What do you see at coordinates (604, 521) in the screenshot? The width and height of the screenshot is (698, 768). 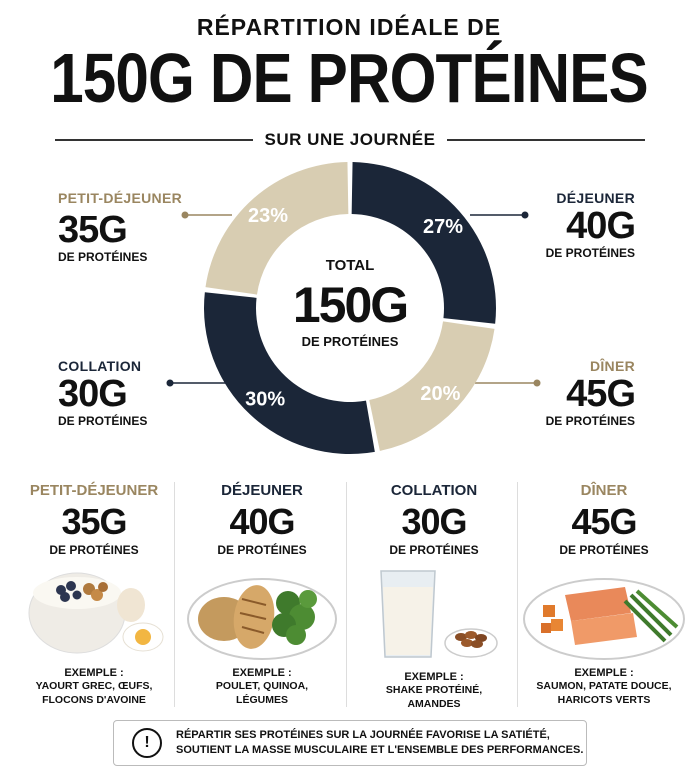 I see `card-amount: 45G` at bounding box center [604, 521].